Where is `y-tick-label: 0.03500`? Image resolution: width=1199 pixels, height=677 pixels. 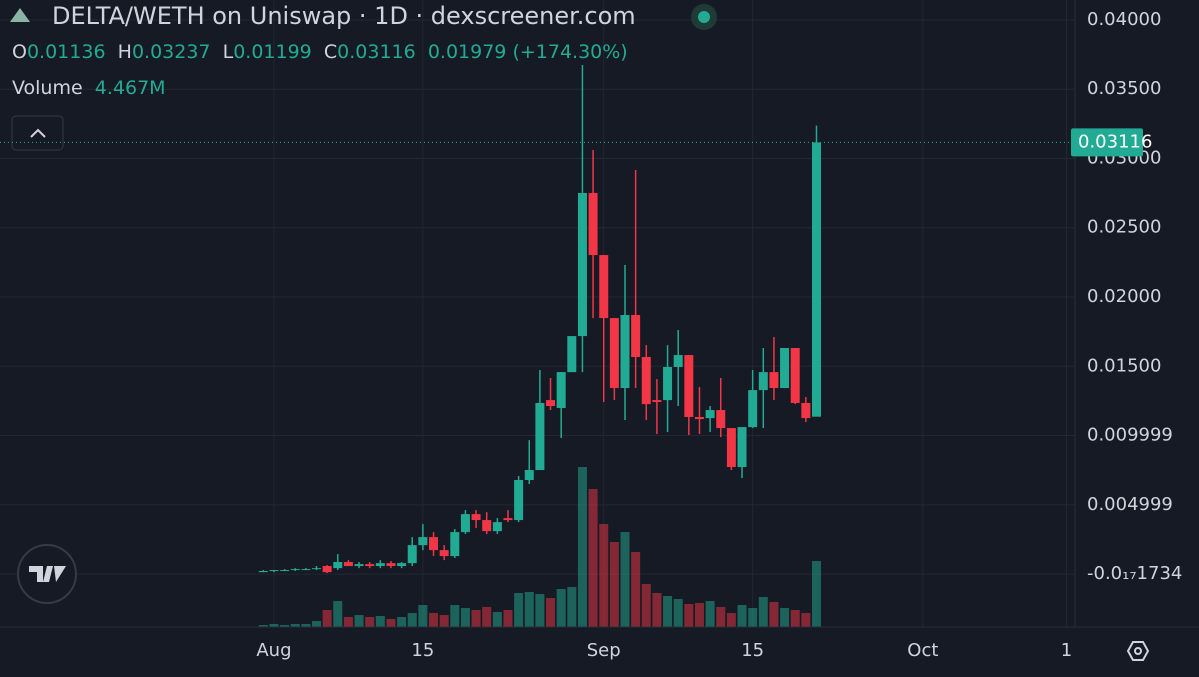
y-tick-label: 0.03500 is located at coordinates (1124, 88).